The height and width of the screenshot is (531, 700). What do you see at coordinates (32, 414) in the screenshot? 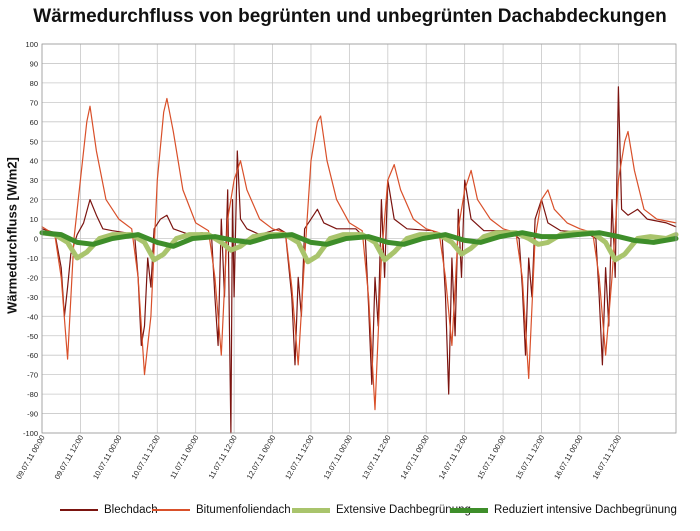
I see `y-tick-label: -90` at bounding box center [32, 414].